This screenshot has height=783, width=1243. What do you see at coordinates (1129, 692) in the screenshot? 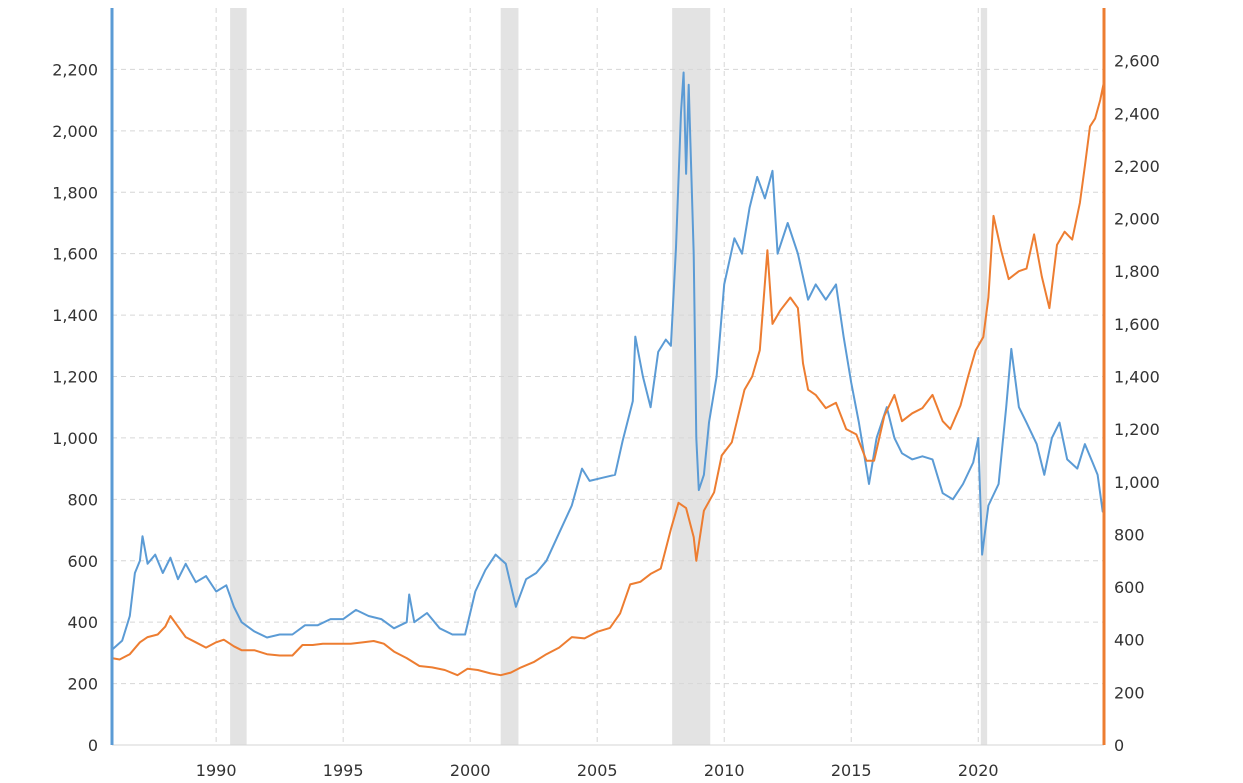
I see `right-tick-label-200: 200` at bounding box center [1129, 692].